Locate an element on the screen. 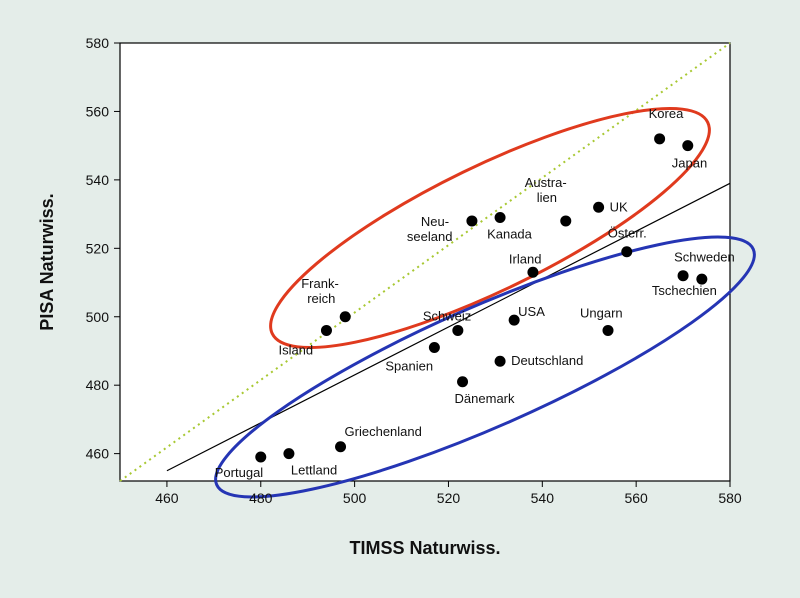 This screenshot has width=800, height=598. y-tick-label: 540 is located at coordinates (98, 180).